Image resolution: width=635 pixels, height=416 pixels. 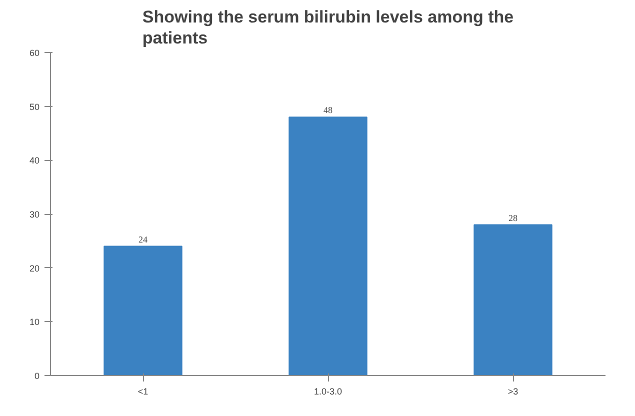 What do you see at coordinates (328, 110) in the screenshot?
I see `data-label: 48` at bounding box center [328, 110].